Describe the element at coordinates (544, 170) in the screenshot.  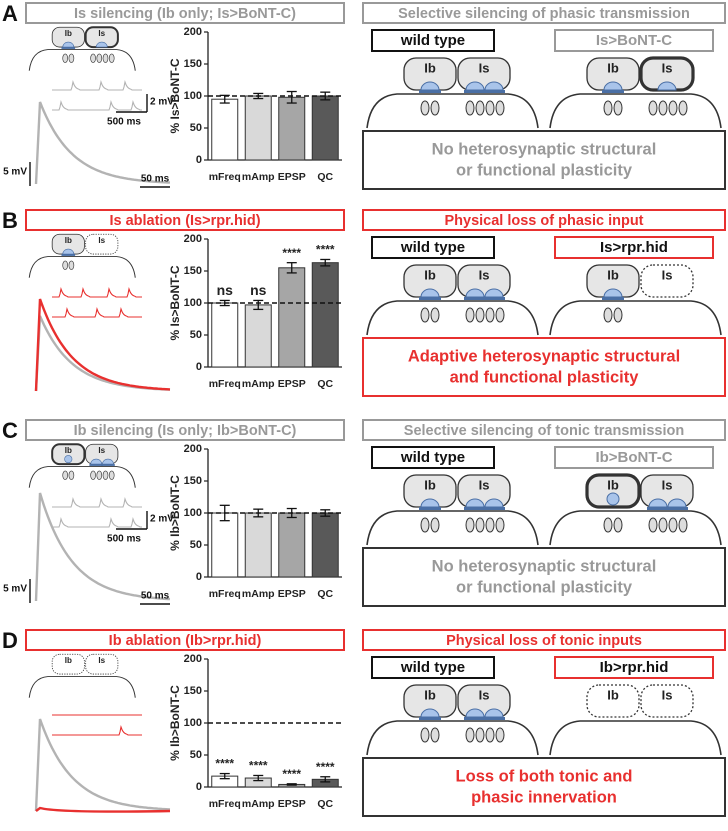
I see `conclusion-text: or functional plasticity` at that location.